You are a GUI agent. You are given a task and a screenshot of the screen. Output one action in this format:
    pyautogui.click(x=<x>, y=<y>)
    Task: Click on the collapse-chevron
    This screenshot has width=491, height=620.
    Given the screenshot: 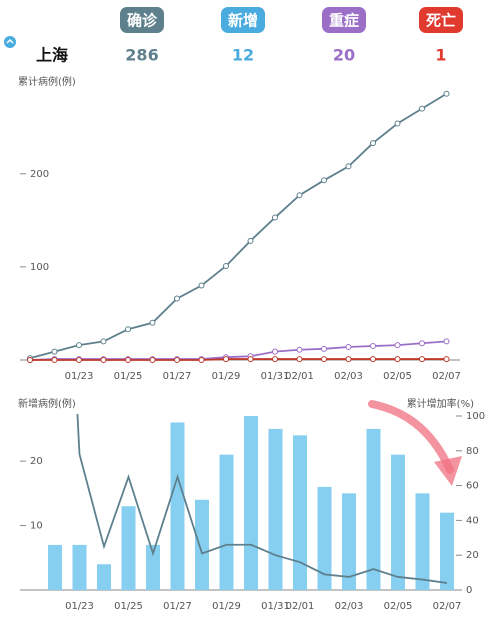 What is the action you would take?
    pyautogui.click(x=10, y=41)
    